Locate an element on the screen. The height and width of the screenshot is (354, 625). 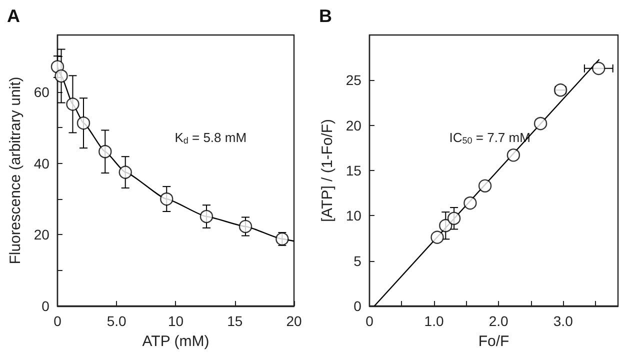
y-tick-label: 5 is located at coordinates (358, 260).